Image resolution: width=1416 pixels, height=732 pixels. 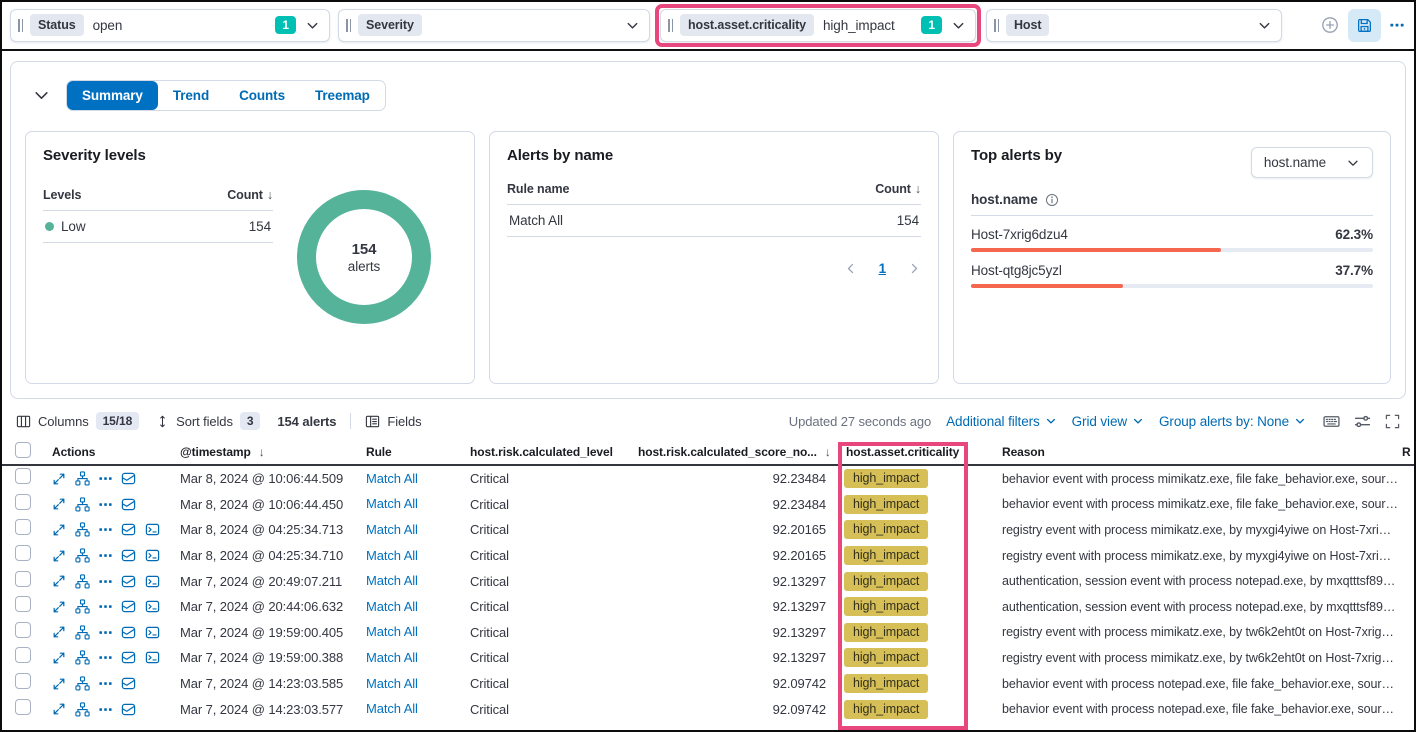 I want to click on page-number: 1, so click(x=882, y=268).